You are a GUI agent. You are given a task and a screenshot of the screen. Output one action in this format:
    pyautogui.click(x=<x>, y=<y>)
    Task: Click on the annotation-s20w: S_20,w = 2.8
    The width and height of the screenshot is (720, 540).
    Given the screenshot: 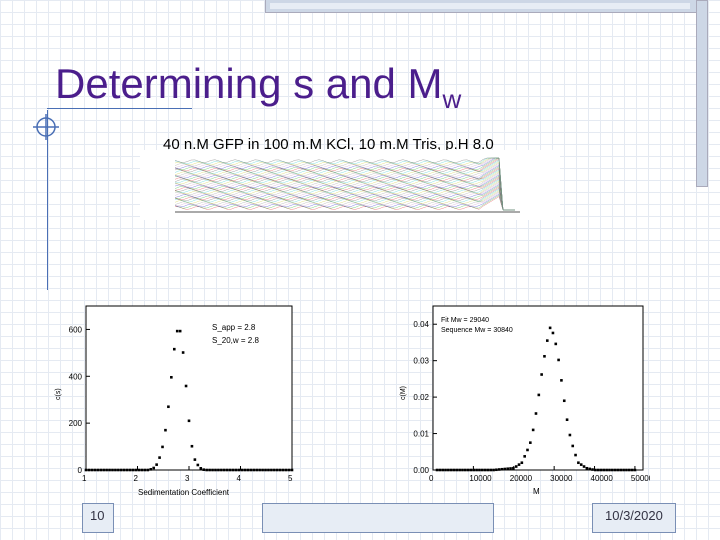 What is the action you would take?
    pyautogui.click(x=235, y=340)
    